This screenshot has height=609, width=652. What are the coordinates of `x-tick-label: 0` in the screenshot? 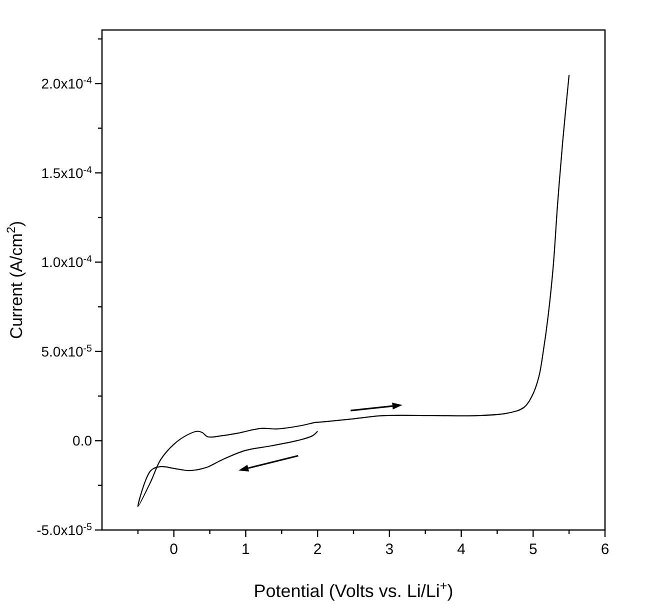 It's located at (174, 549).